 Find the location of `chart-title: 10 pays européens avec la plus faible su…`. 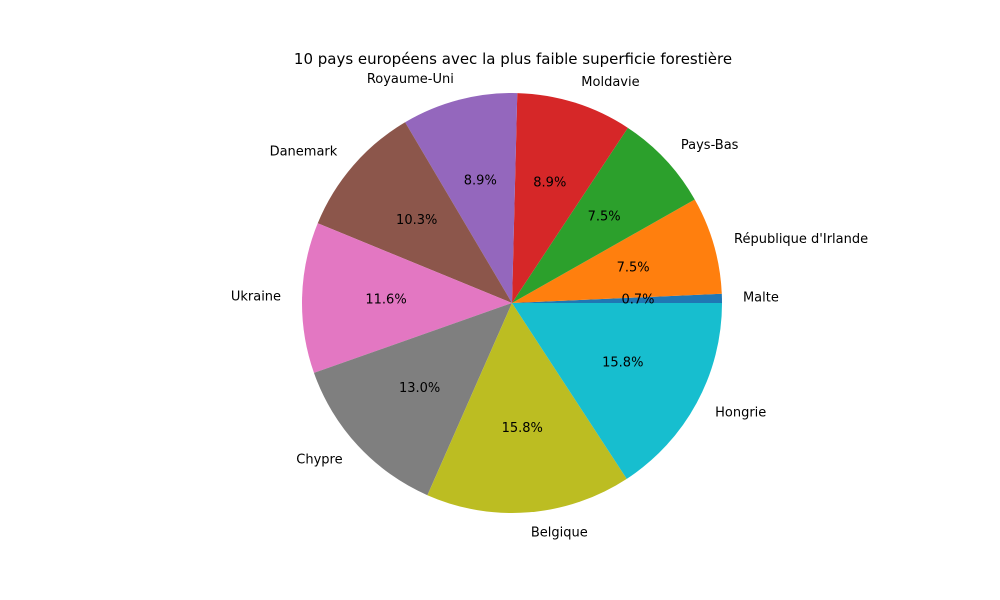

chart-title: 10 pays européens avec la plus faible su… is located at coordinates (513, 59).